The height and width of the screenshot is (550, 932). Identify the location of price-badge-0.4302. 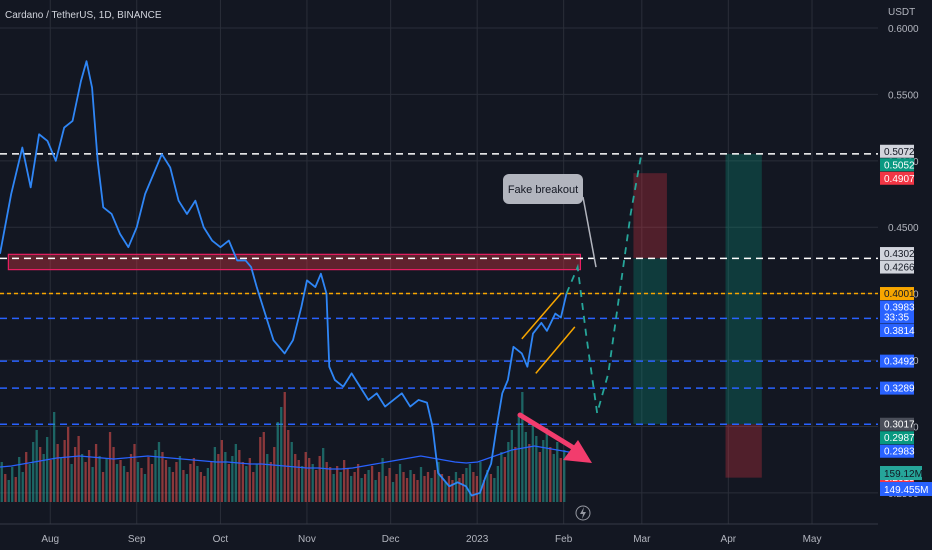
(897, 254).